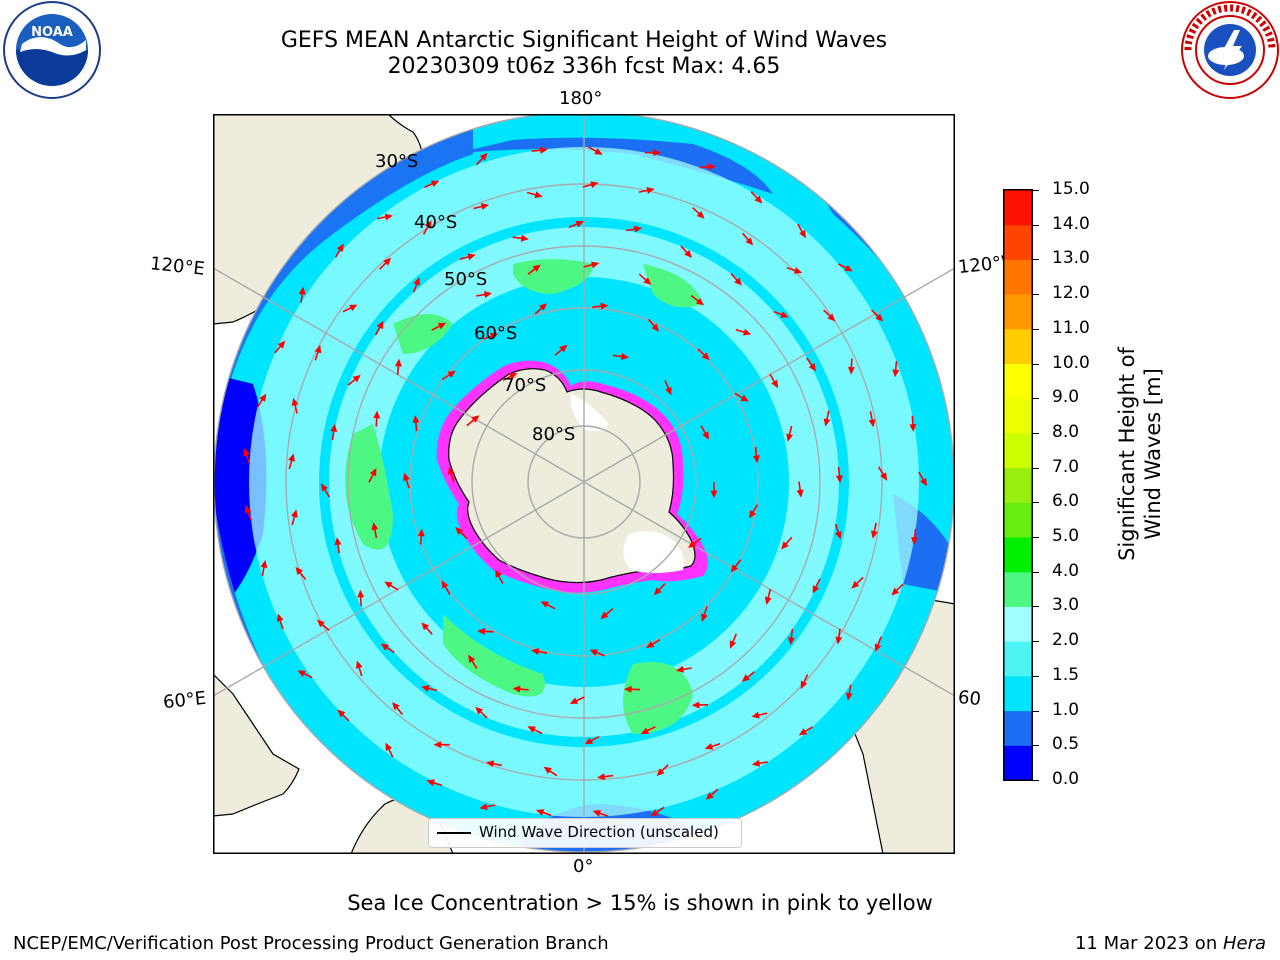 The image size is (1280, 960). I want to click on colorbar-tick-label: 4.0, so click(1066, 570).